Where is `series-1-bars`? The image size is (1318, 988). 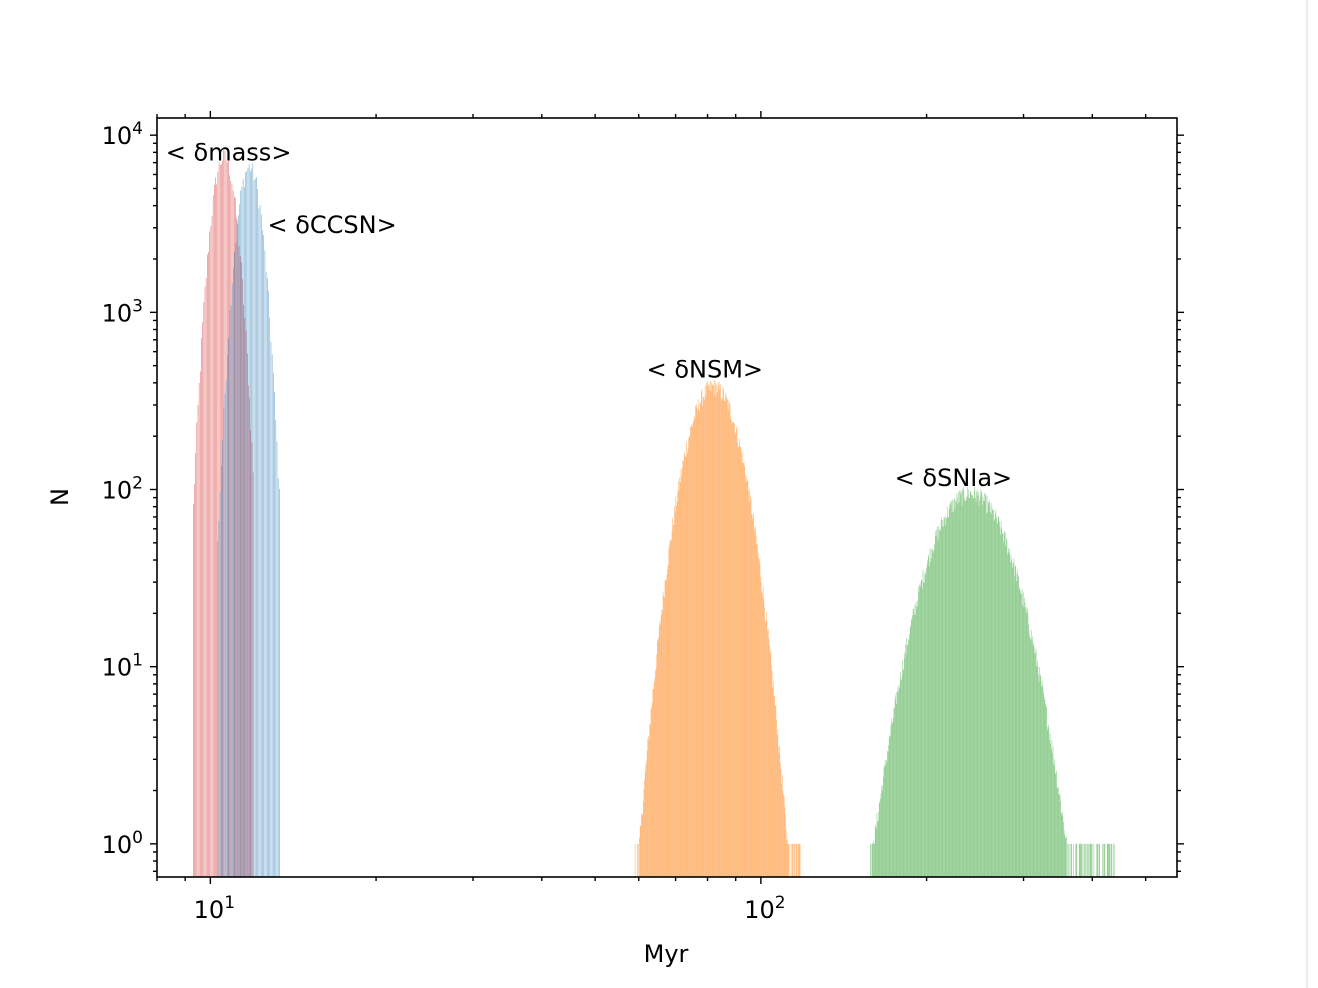 series-1-bars is located at coordinates (248, 519).